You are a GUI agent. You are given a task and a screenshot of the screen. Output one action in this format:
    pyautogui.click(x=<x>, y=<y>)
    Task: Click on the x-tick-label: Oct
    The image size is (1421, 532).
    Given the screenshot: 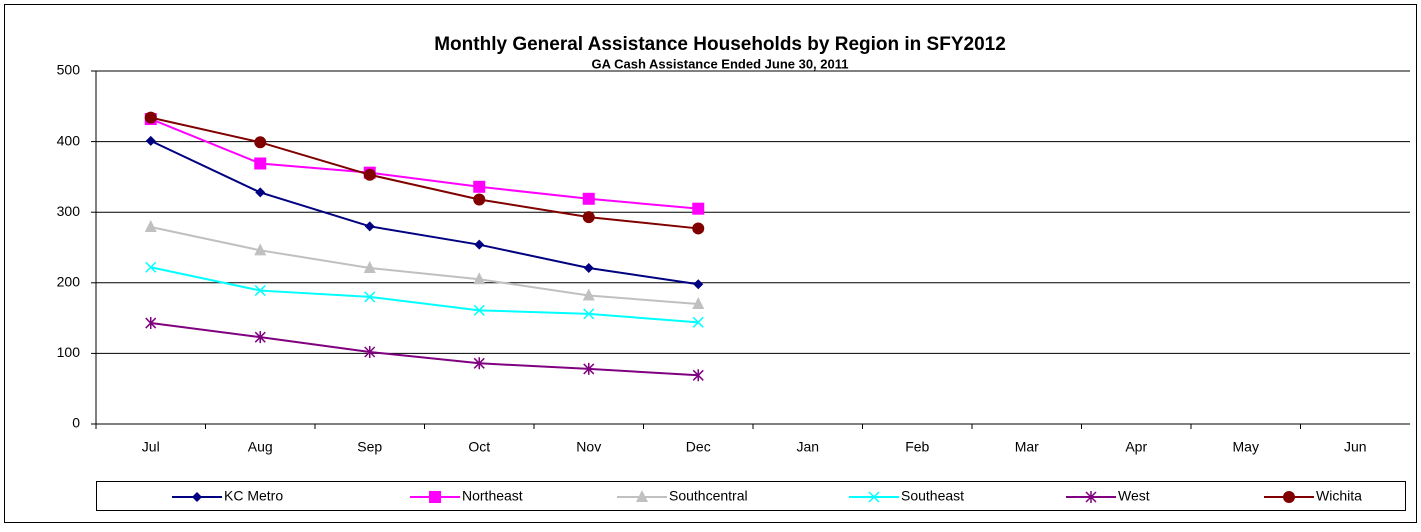 What is the action you would take?
    pyautogui.click(x=479, y=447)
    